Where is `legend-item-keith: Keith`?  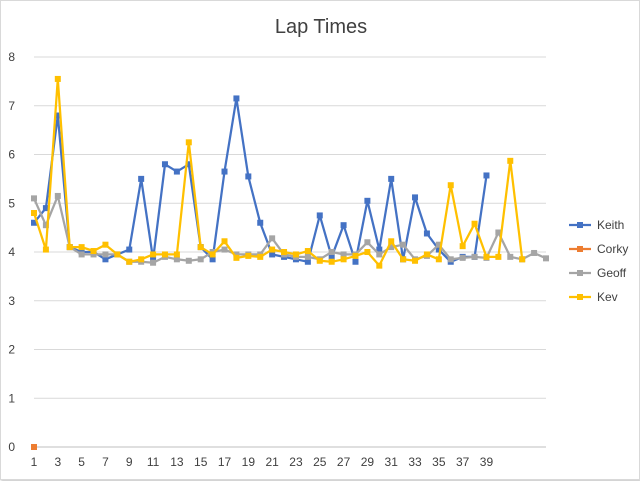 legend-item-keith: Keith is located at coordinates (596, 225).